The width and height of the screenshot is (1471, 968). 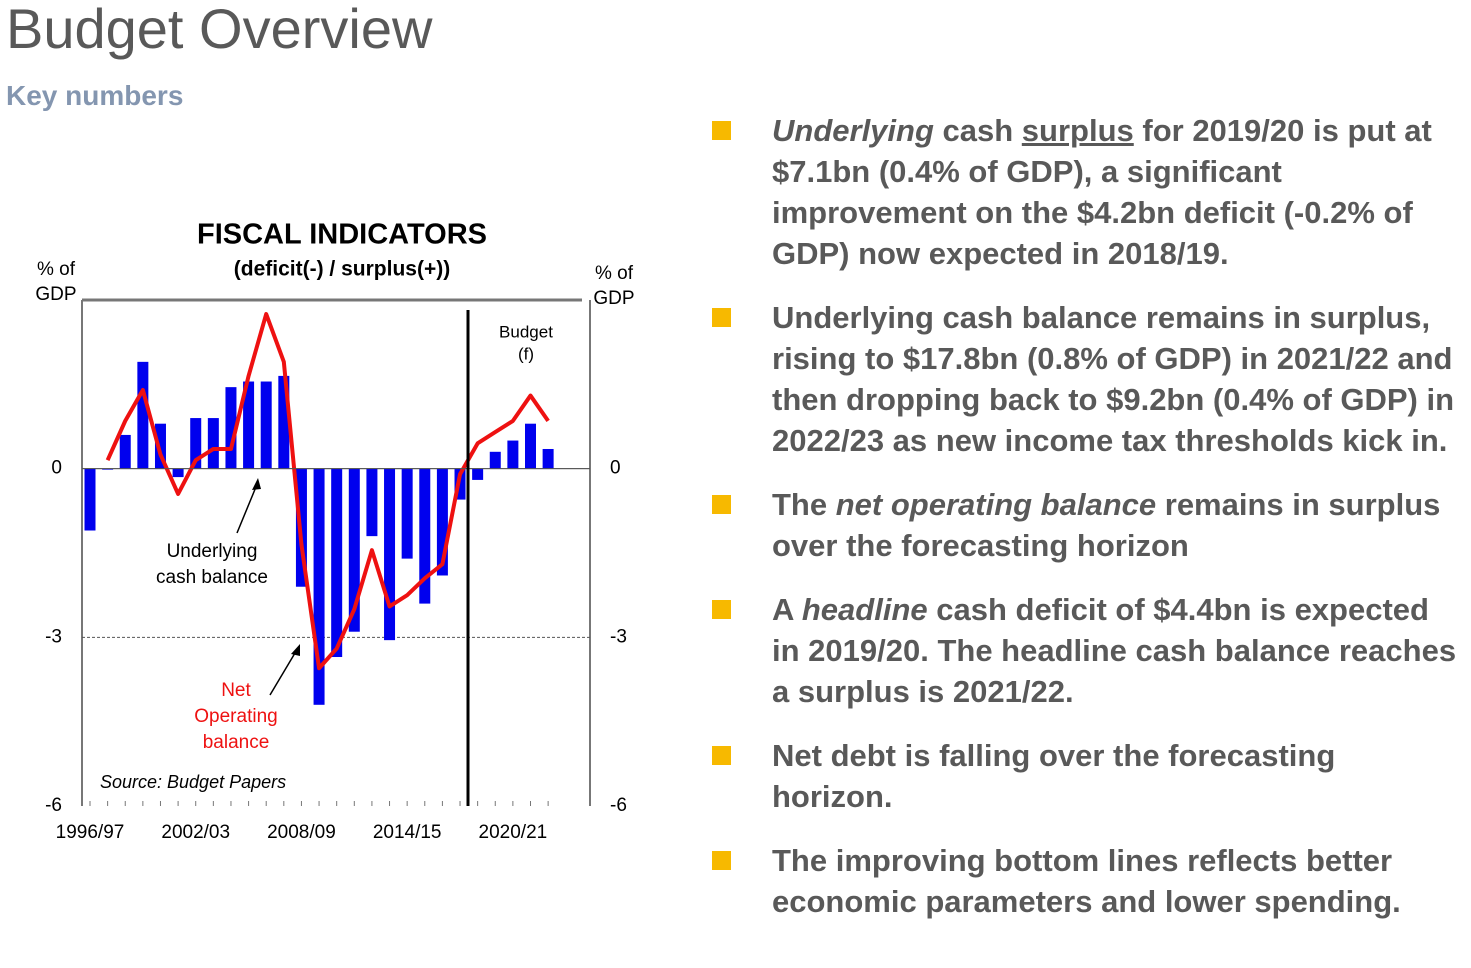 I want to click on annotation: cash balance, so click(x=212, y=577).